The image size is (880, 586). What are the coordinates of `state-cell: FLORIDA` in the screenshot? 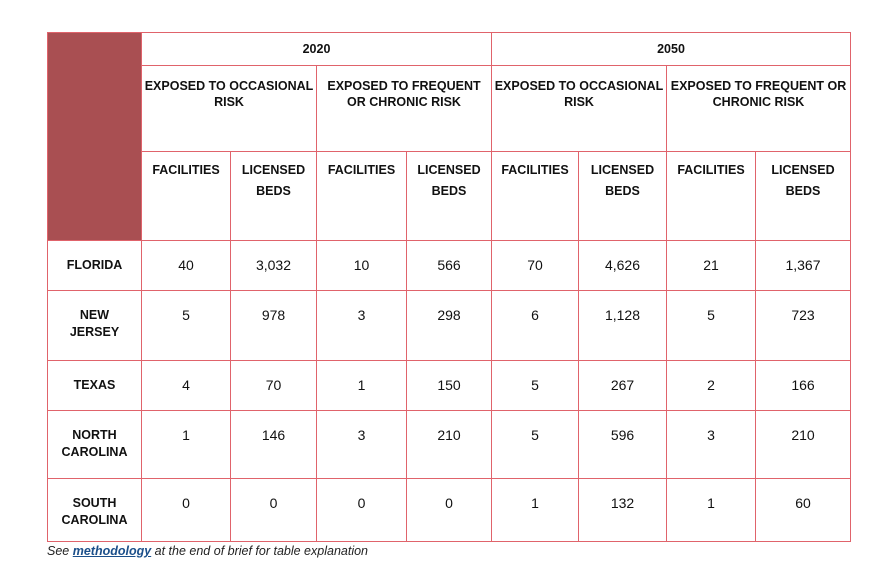 It's located at (94, 265).